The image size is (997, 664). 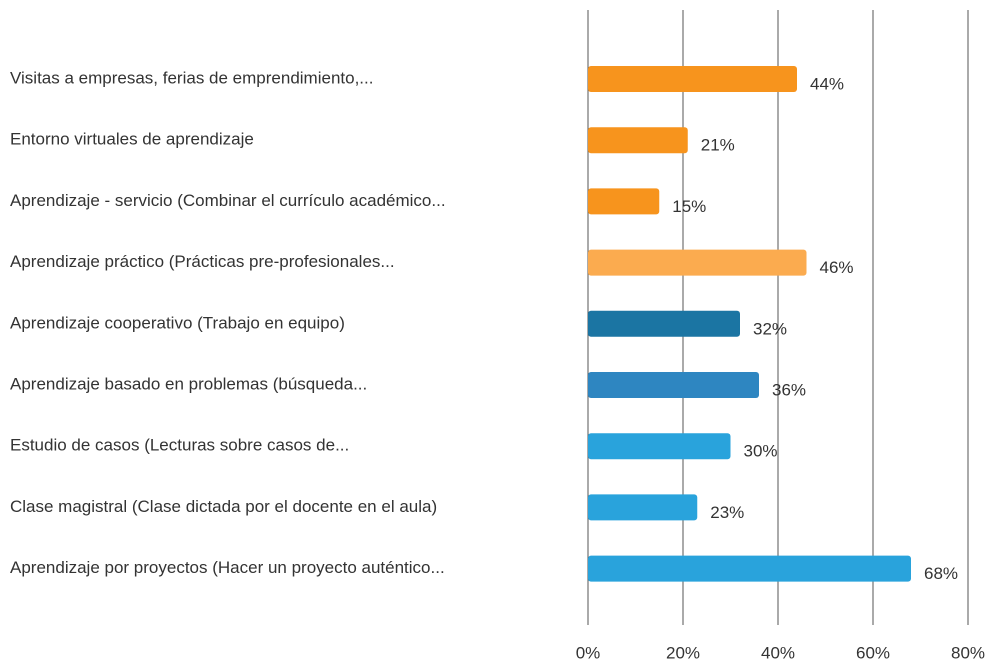 What do you see at coordinates (683, 652) in the screenshot?
I see `x-tick-label: 20%` at bounding box center [683, 652].